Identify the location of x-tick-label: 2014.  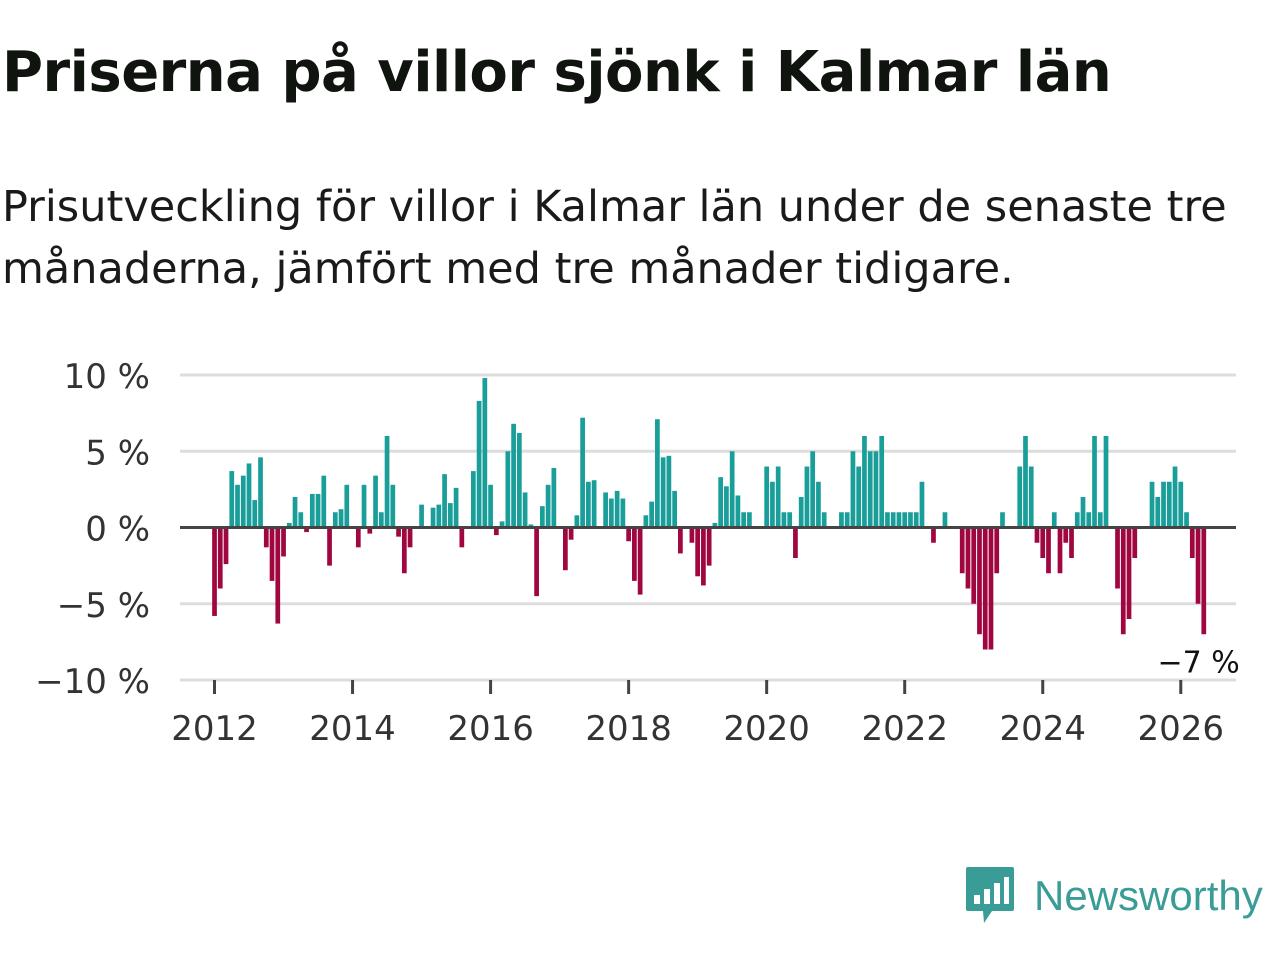
(352, 729).